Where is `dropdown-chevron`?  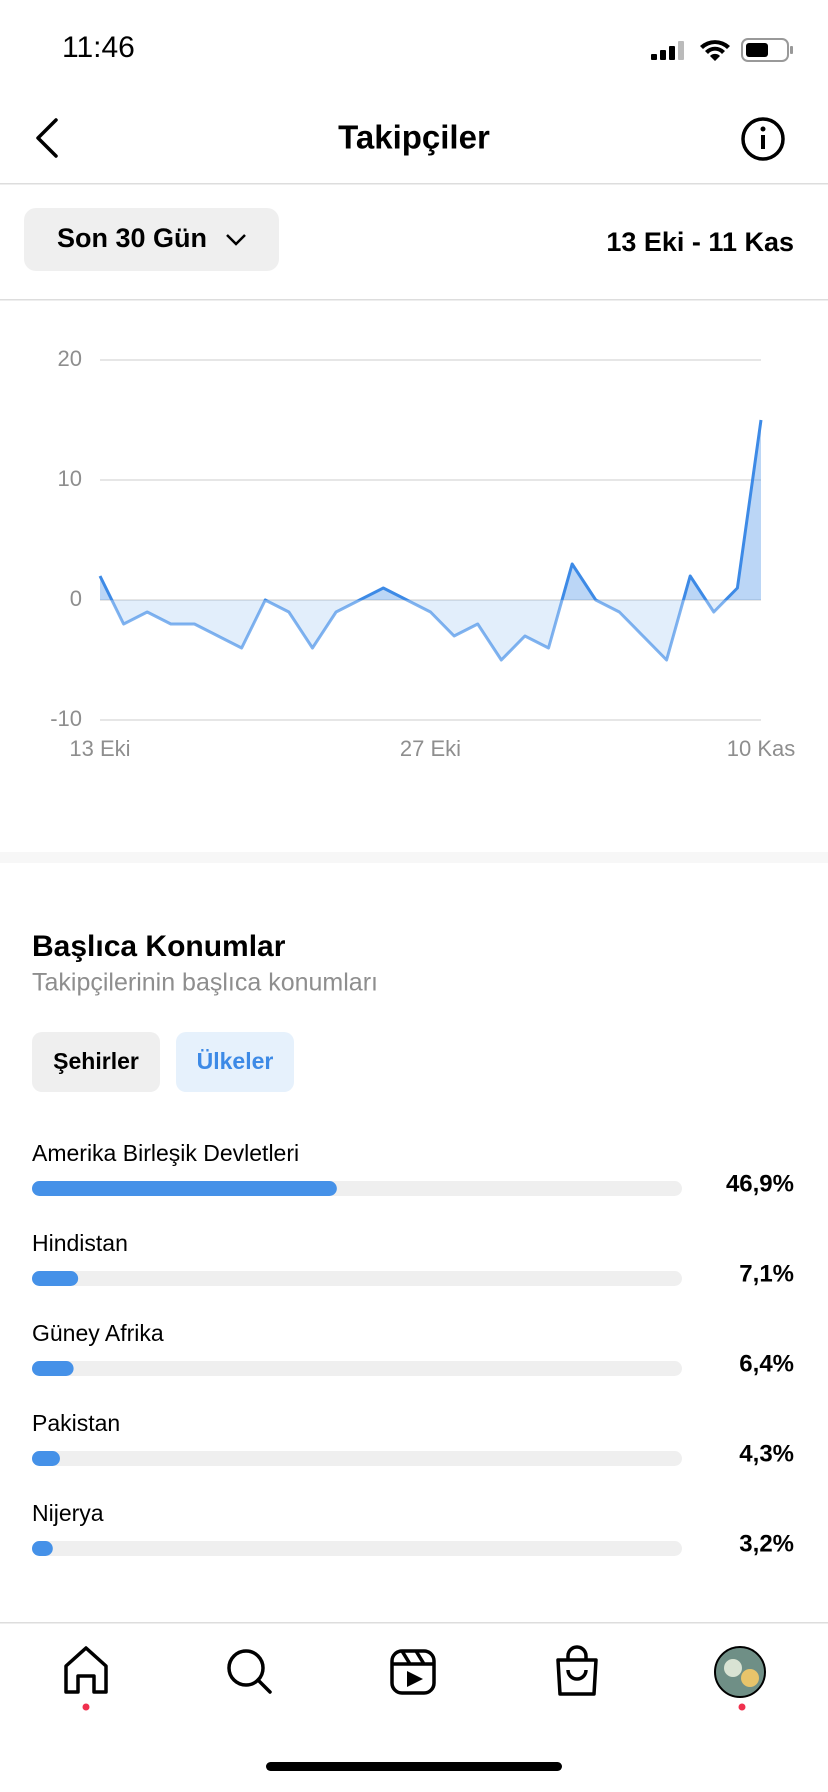
dropdown-chevron is located at coordinates (236, 240).